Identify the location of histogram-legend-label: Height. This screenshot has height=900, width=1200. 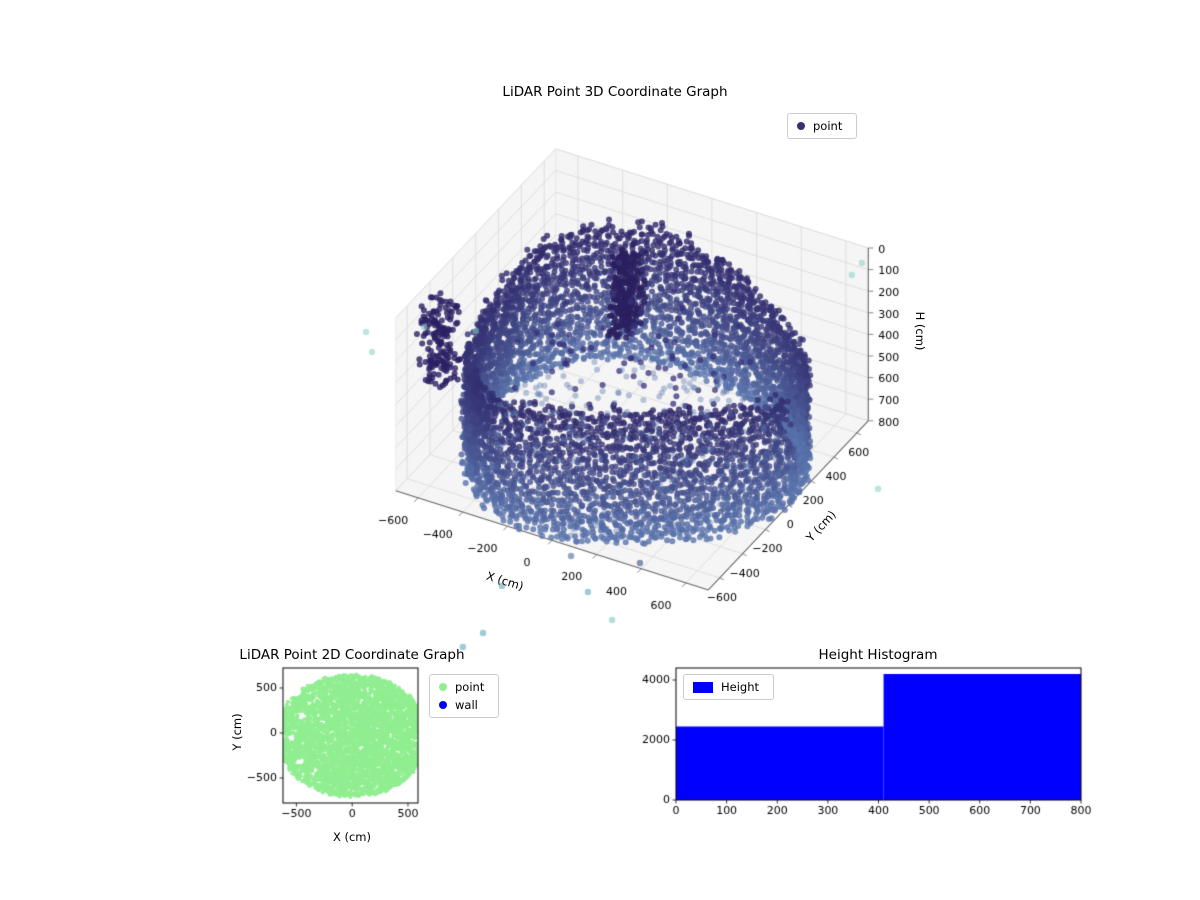
(740, 687).